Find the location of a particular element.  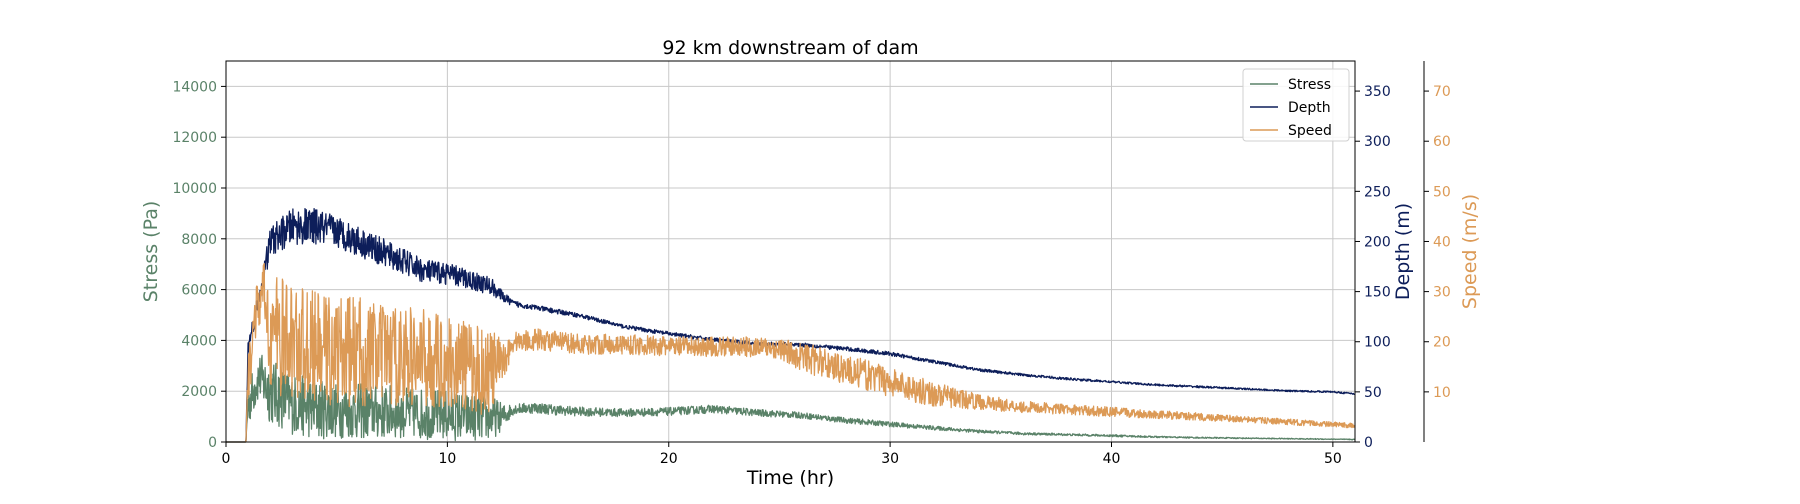

y-right2-tick-label: 50 is located at coordinates (1442, 192).